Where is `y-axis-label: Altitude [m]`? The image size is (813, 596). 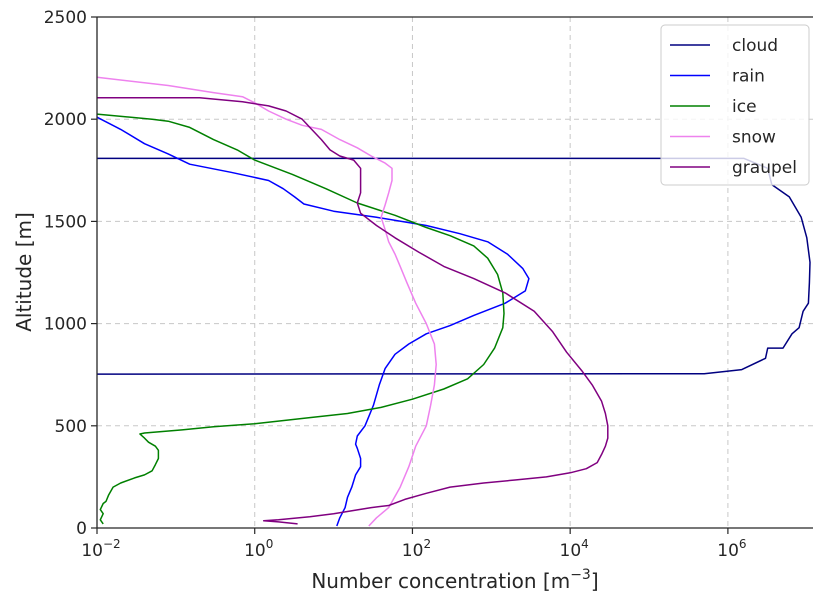
y-axis-label: Altitude [m] is located at coordinates (24, 272).